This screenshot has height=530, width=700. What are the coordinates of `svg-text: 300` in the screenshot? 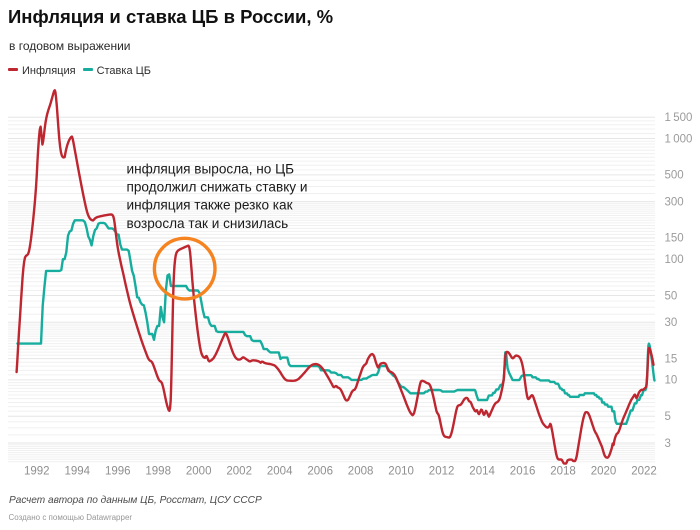 It's located at (674, 202).